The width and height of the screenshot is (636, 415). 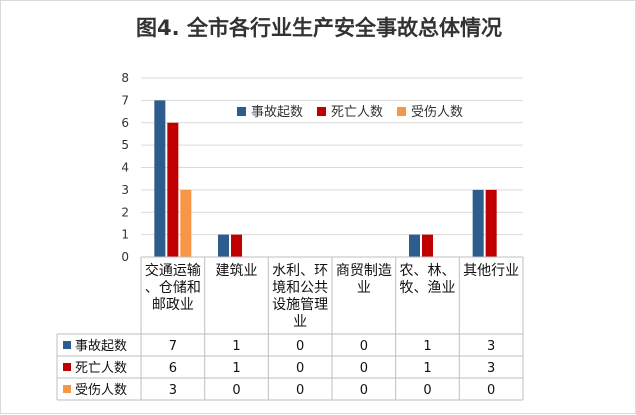 What do you see at coordinates (101, 390) in the screenshot?
I see `row-header-label: 受伤人数` at bounding box center [101, 390].